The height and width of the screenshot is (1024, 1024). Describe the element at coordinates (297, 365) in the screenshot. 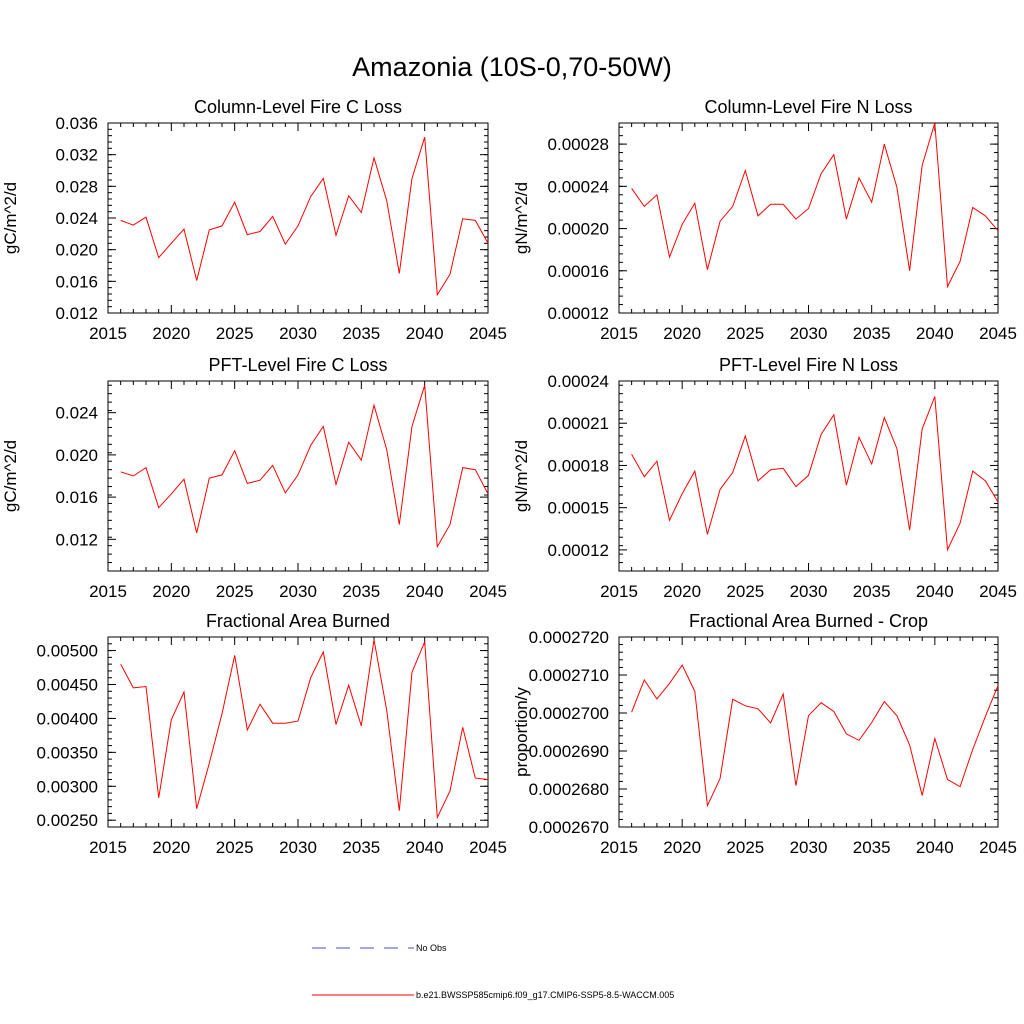

I see `panel-title: PFT-Level Fire C Loss` at that location.